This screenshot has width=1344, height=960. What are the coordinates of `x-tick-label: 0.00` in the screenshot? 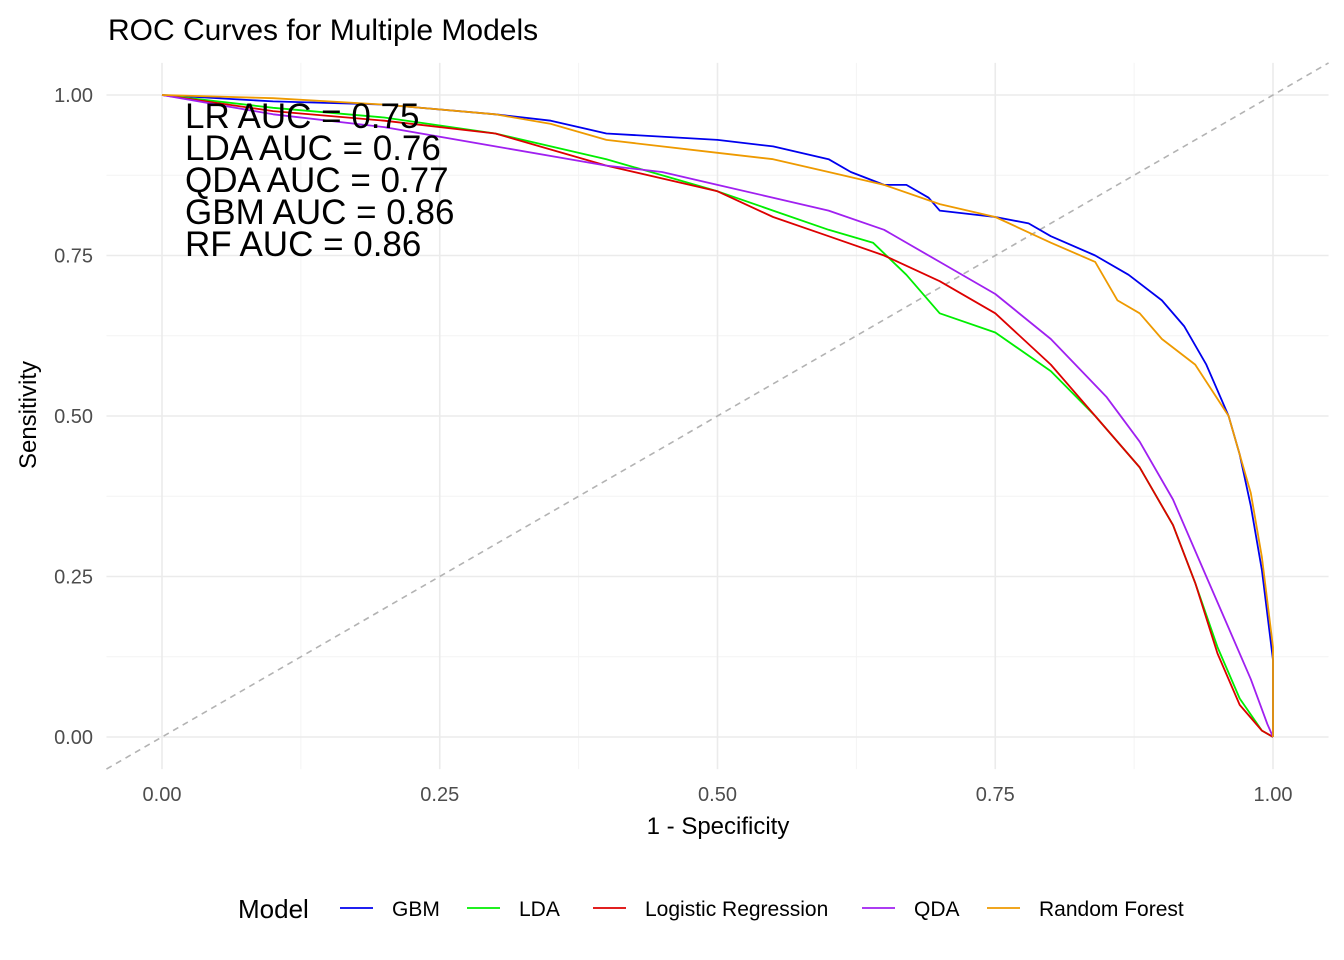 It's located at (162, 795).